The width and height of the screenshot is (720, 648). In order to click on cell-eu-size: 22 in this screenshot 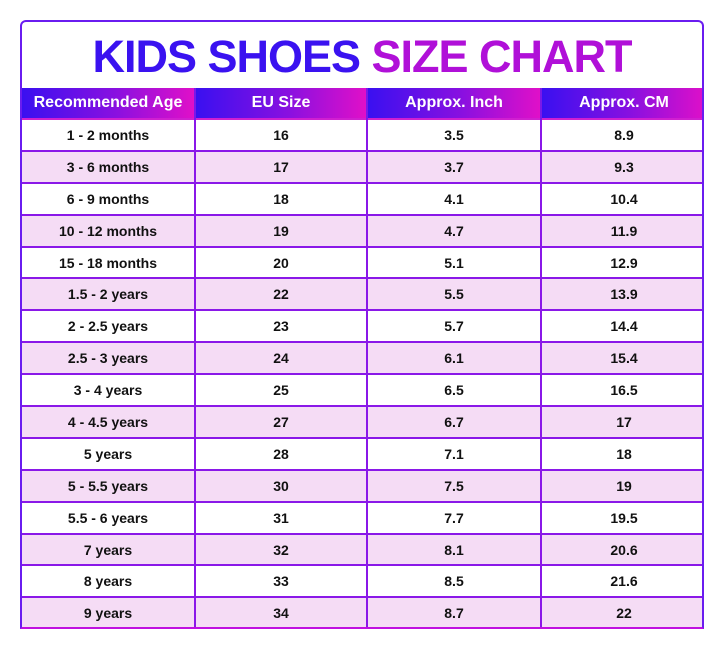, I will do `click(281, 294)`.